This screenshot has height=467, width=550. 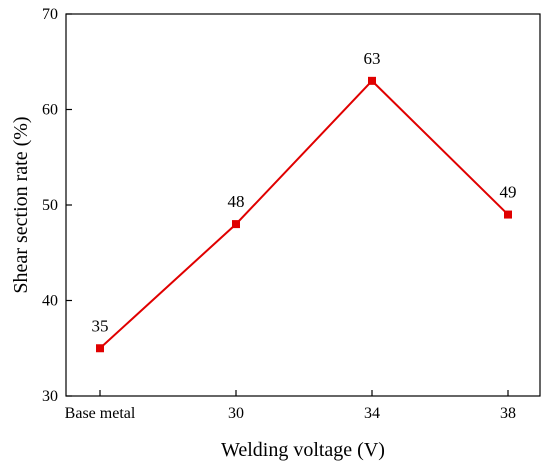 What do you see at coordinates (508, 192) in the screenshot?
I see `data-label-3: 49` at bounding box center [508, 192].